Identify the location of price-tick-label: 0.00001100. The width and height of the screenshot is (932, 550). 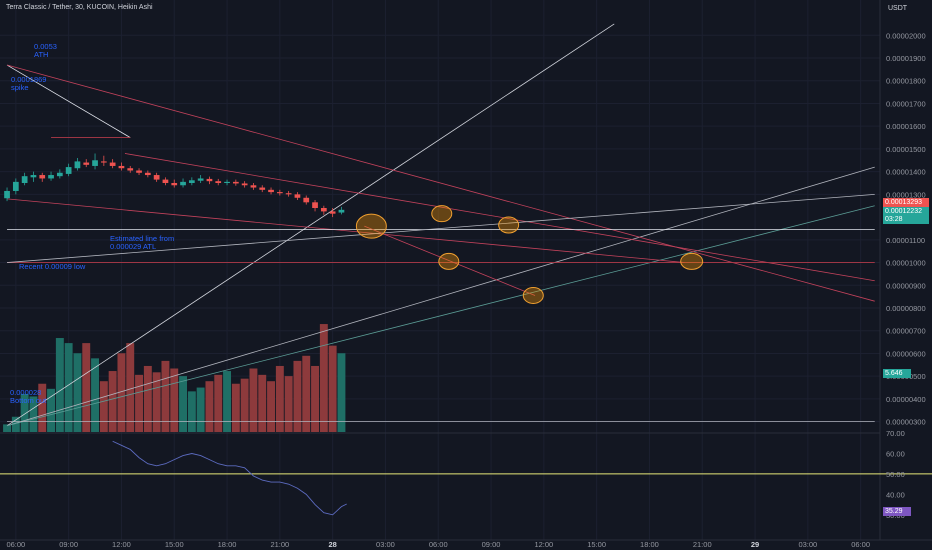
(905, 240).